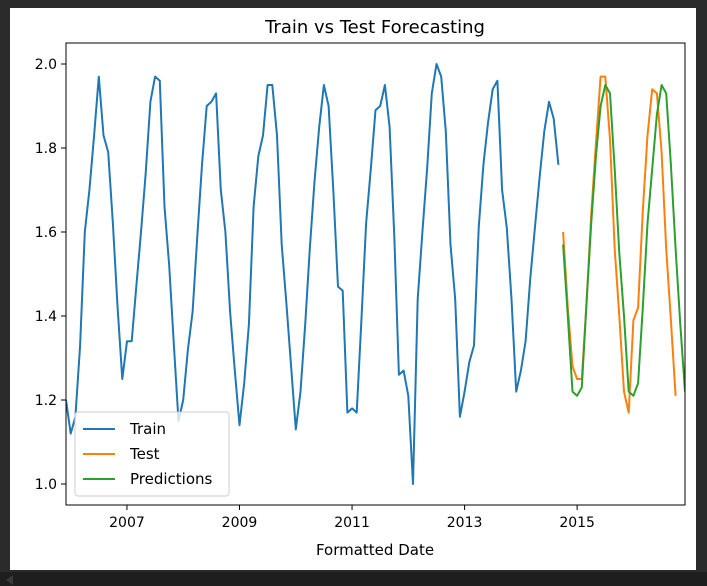  I want to click on x-tick-label: 2011, so click(352, 523).